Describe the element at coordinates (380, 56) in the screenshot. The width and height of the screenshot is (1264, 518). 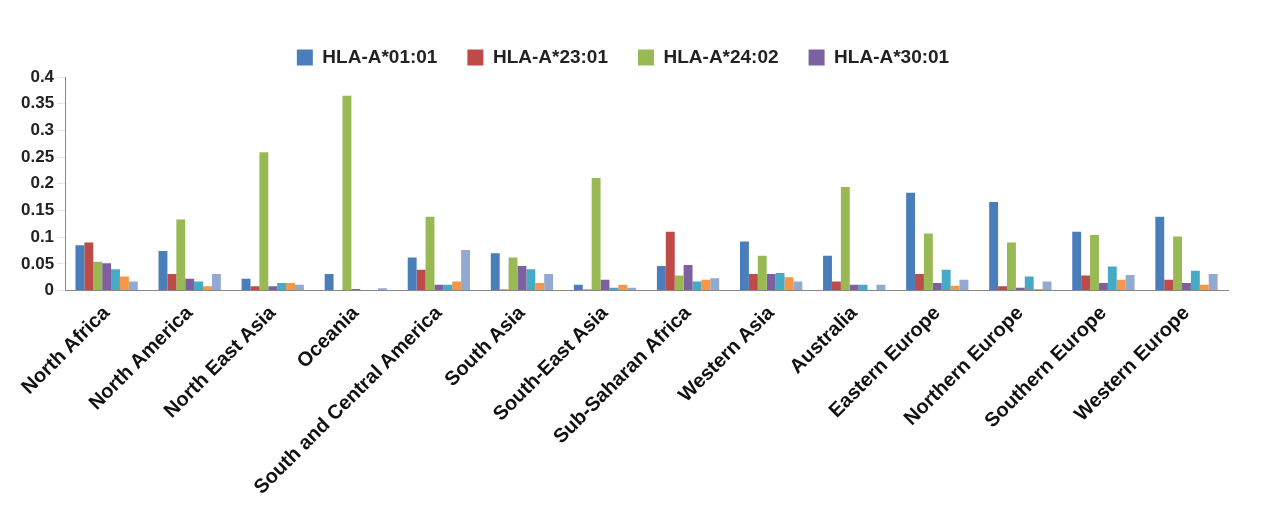
I see `legend-label: HLA-A*01:01` at that location.